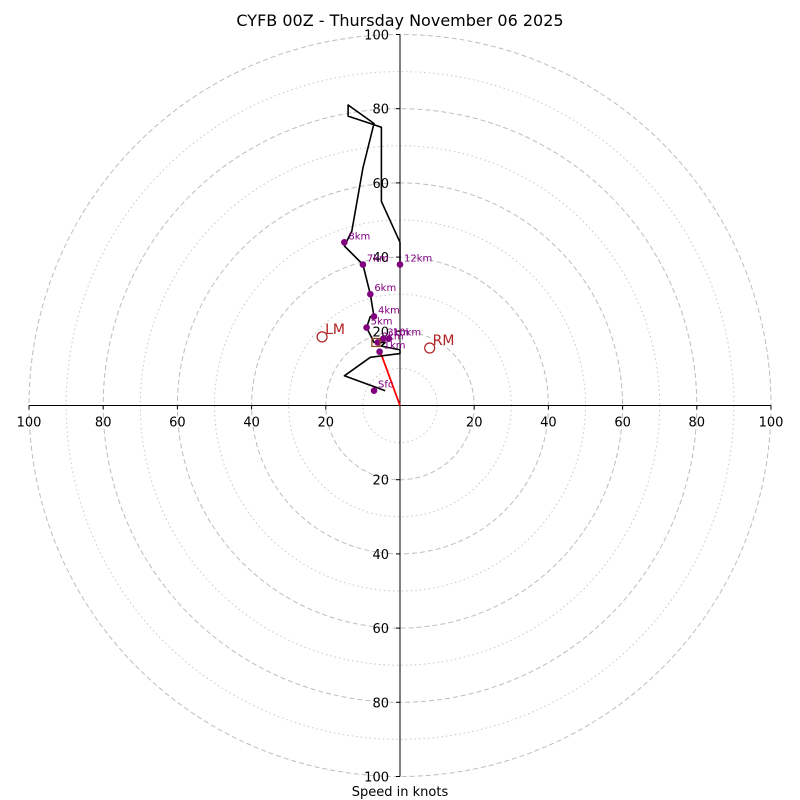 This screenshot has height=800, width=800. Describe the element at coordinates (363, 264) in the screenshot. I see `height-marker-7km` at that location.